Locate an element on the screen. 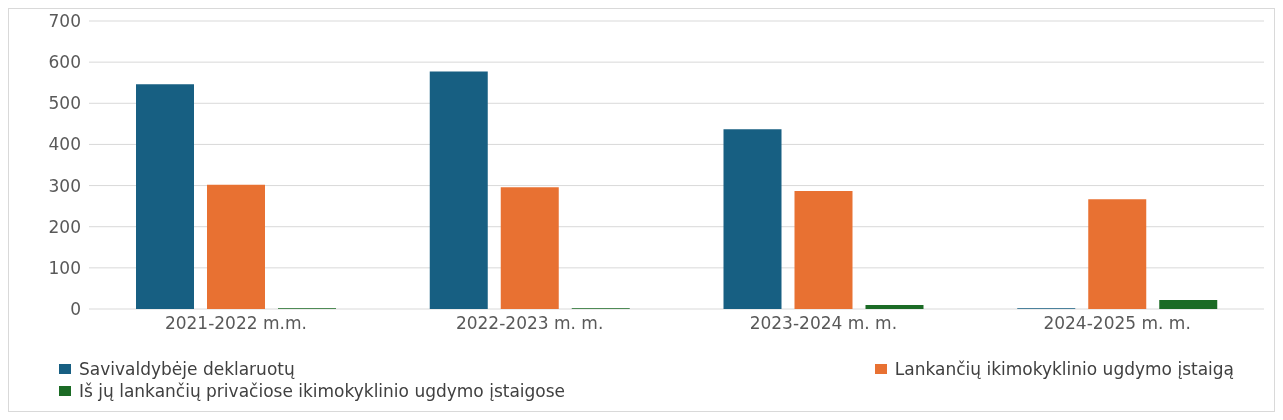 This screenshot has width=1283, height=420. legend-label: Iš jų lankančių privačiose ikimokyklinio ugdymo įstaigose is located at coordinates (322, 391).